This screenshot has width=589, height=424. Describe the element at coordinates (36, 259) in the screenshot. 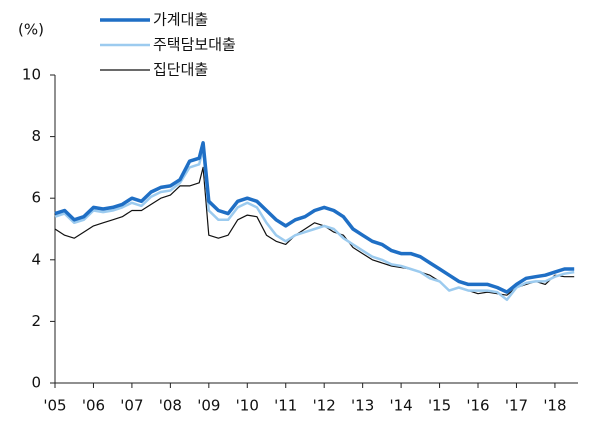

I see `y-tick-label: 4` at that location.